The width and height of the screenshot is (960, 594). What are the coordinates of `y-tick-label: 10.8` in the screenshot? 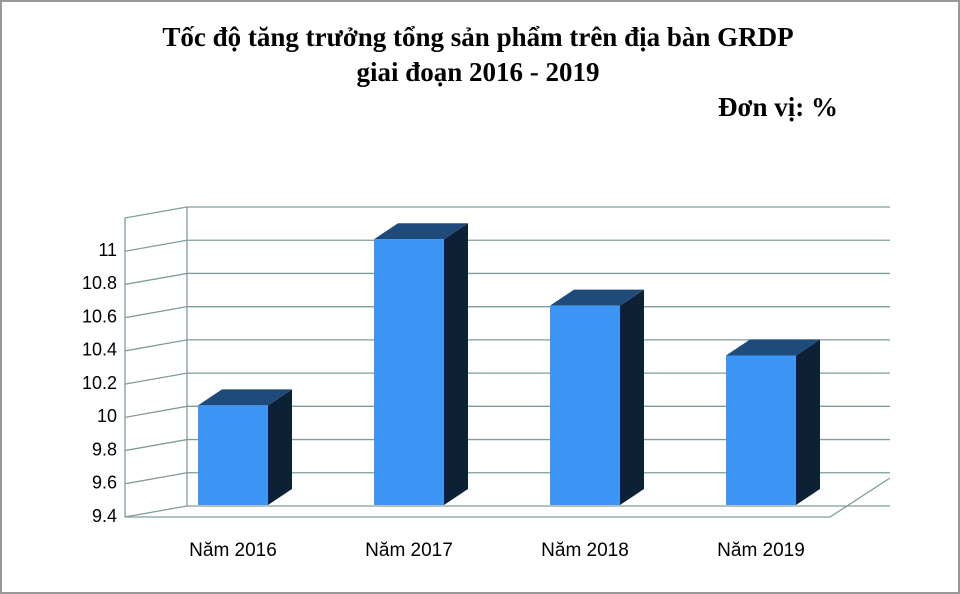 It's located at (99, 283).